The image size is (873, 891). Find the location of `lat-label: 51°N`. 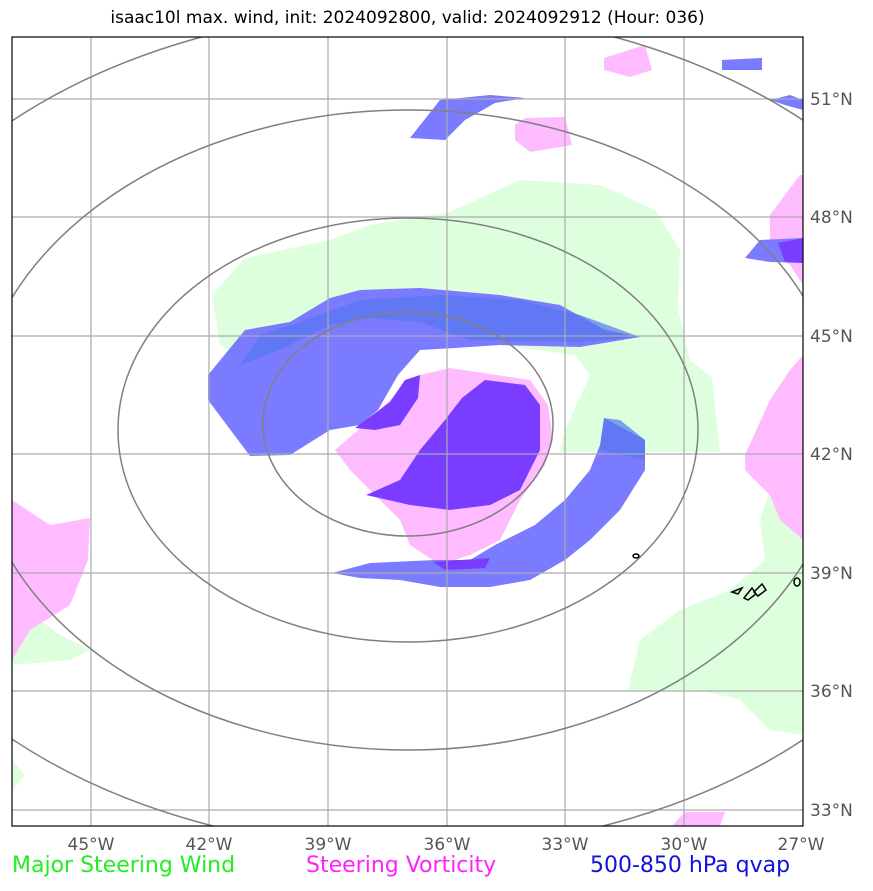

lat-label: 51°N is located at coordinates (831, 100).